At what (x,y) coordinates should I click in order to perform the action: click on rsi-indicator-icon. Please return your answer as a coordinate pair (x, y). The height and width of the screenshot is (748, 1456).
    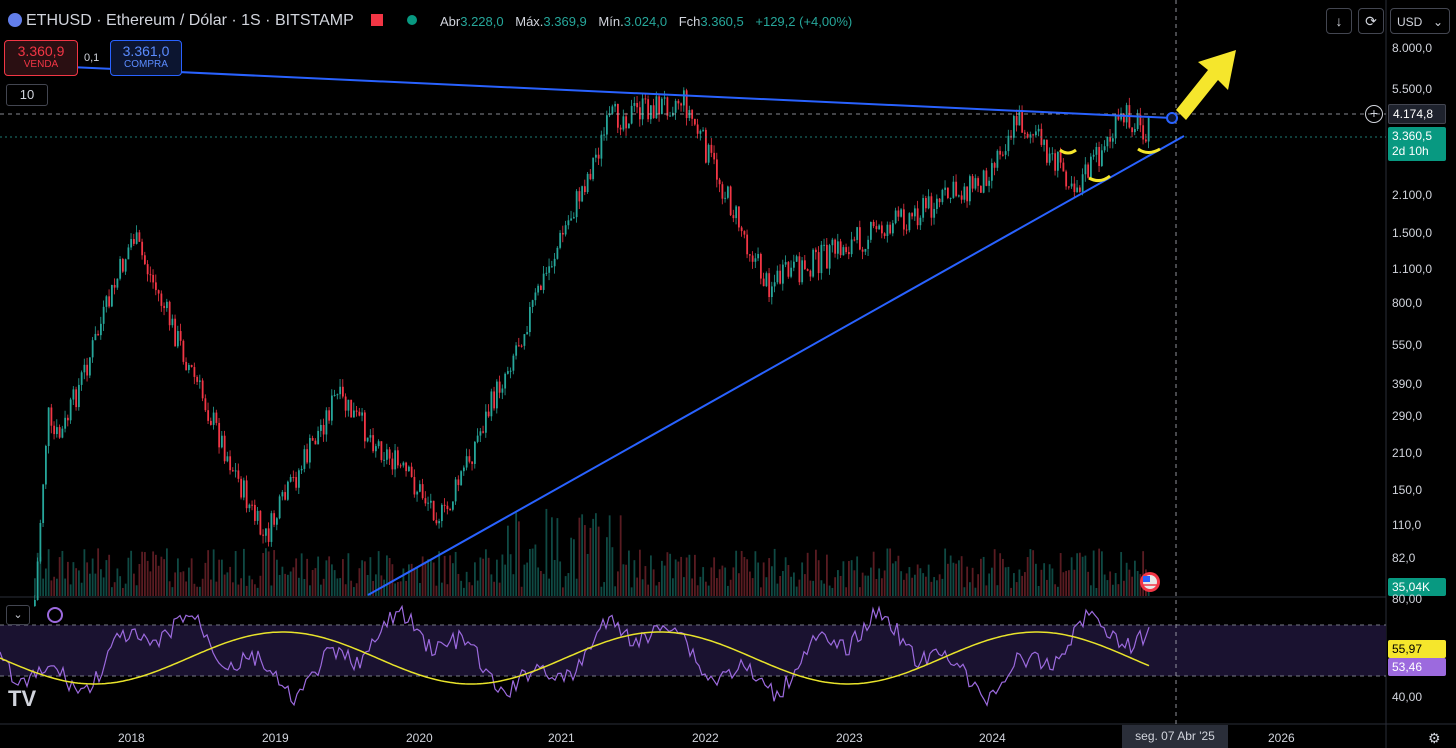
    Looking at the image, I should click on (55, 615).